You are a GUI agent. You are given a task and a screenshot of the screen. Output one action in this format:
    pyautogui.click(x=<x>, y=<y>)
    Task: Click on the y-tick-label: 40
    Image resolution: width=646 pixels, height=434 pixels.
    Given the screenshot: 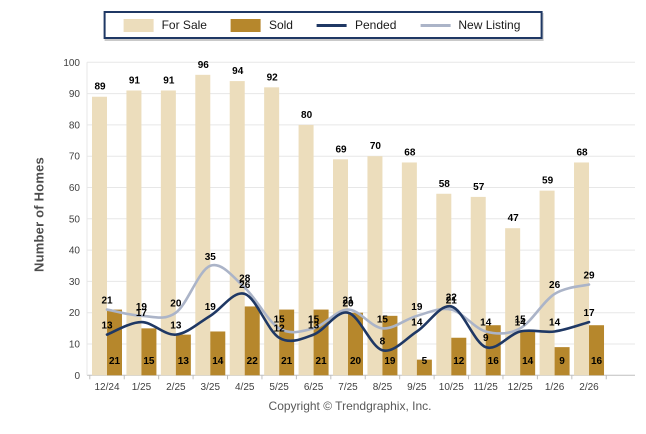 What is the action you would take?
    pyautogui.click(x=75, y=251)
    